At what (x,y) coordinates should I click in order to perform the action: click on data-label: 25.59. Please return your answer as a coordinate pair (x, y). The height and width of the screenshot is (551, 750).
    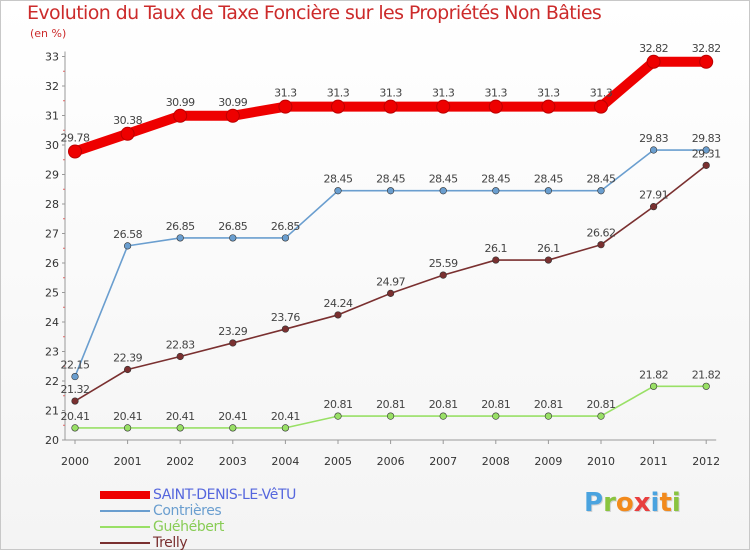
    Looking at the image, I should click on (443, 263).